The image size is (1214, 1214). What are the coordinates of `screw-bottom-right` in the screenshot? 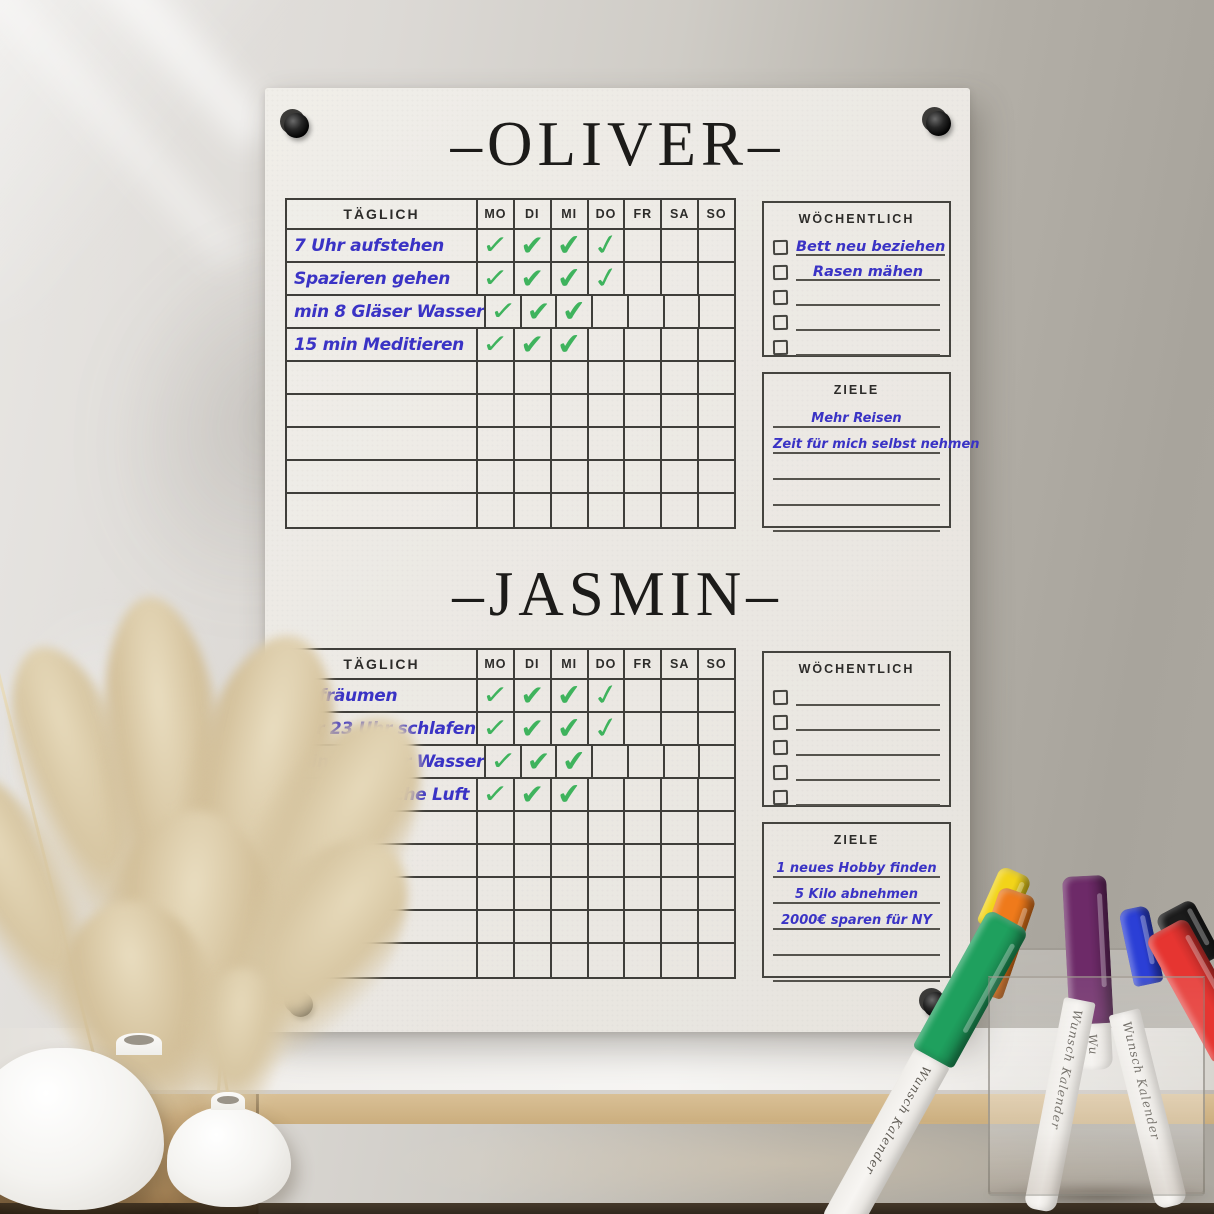 It's located at (933, 1002).